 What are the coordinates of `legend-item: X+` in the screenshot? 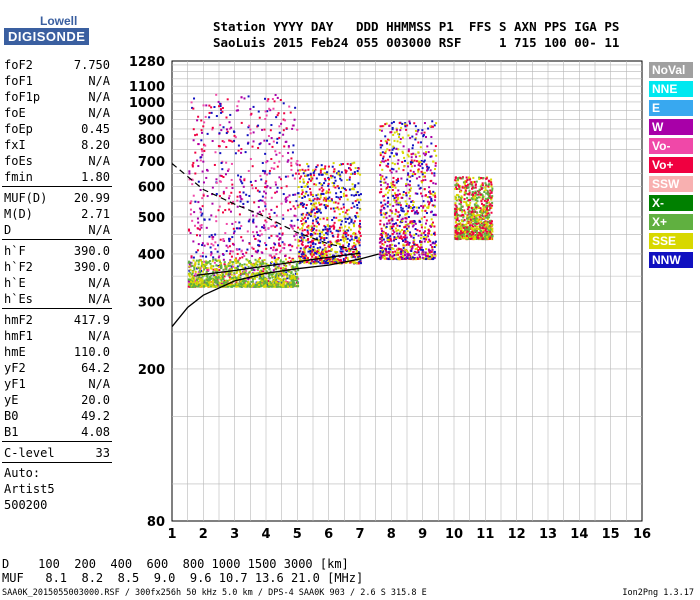 It's located at (671, 222).